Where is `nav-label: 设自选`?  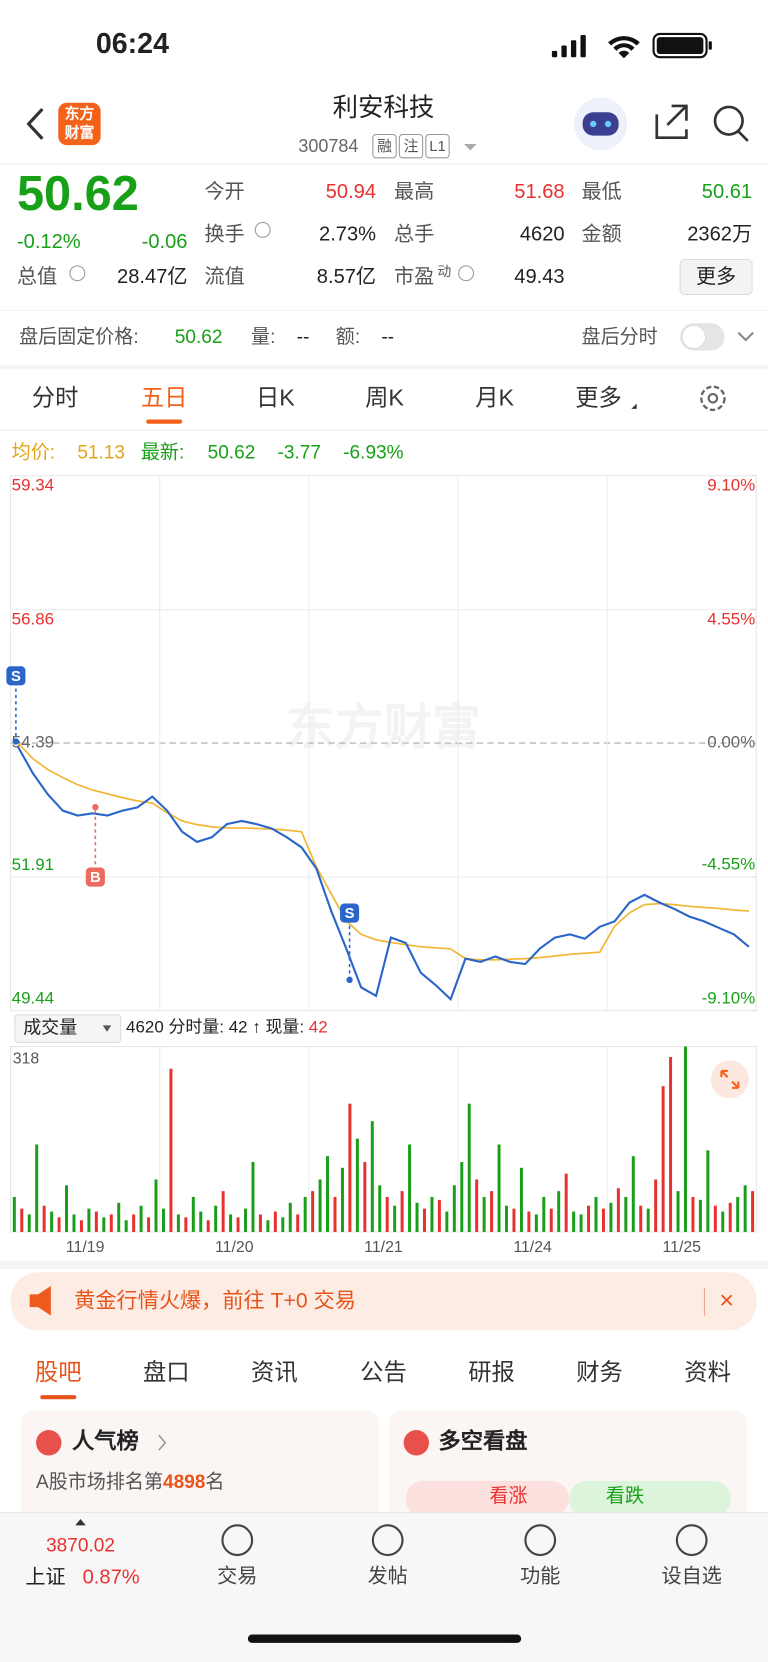
nav-label: 设自选 is located at coordinates (692, 1576).